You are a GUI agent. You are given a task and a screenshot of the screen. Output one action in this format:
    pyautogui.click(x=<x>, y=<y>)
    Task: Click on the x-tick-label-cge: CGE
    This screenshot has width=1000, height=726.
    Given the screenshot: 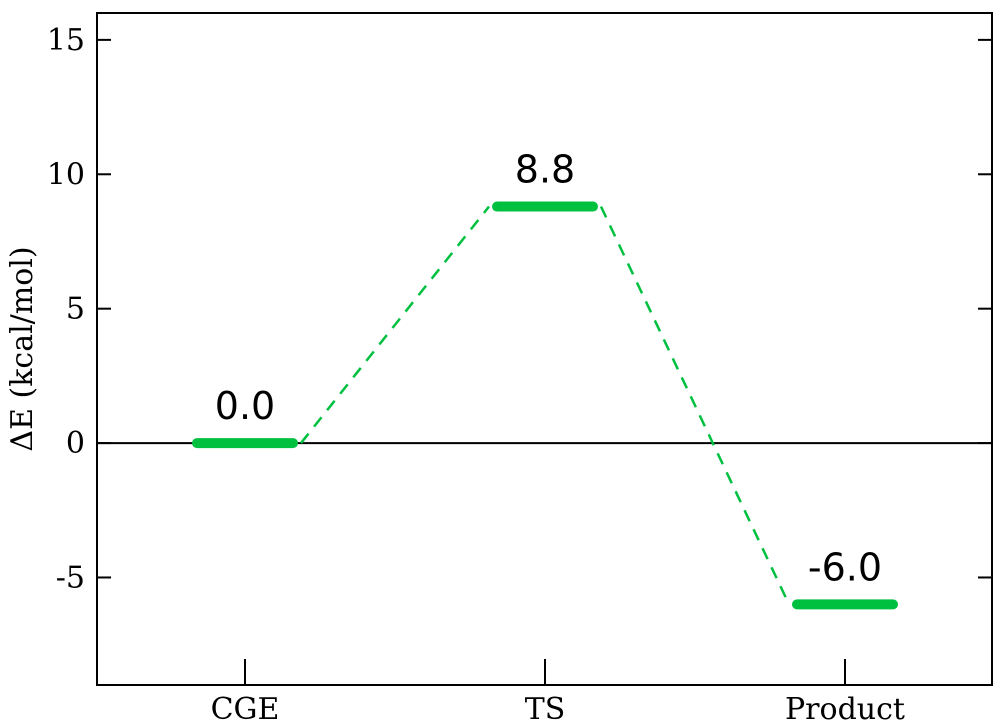 What is the action you would take?
    pyautogui.click(x=245, y=709)
    